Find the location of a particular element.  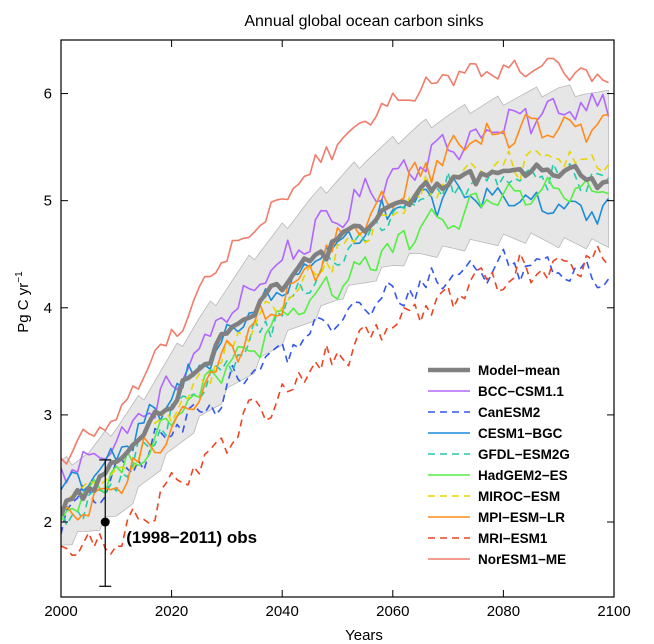

legend-label-mpi-esm-lr: MPI−ESM−LR is located at coordinates (521, 517).